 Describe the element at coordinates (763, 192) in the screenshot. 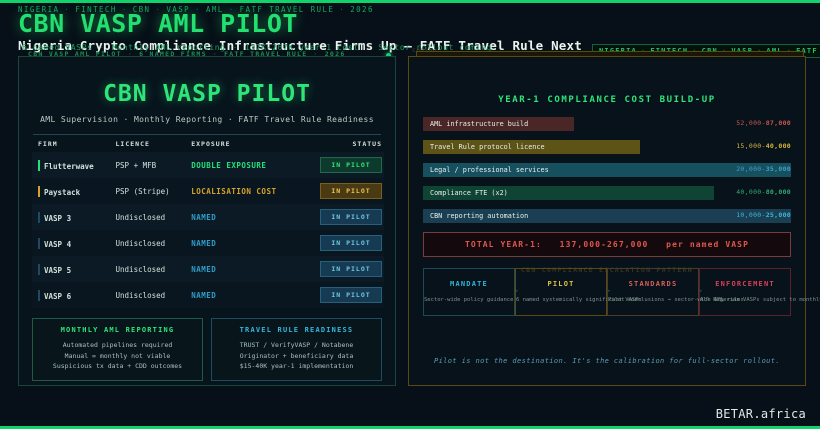

I see `bar-value-label: 40,000-80,000` at that location.